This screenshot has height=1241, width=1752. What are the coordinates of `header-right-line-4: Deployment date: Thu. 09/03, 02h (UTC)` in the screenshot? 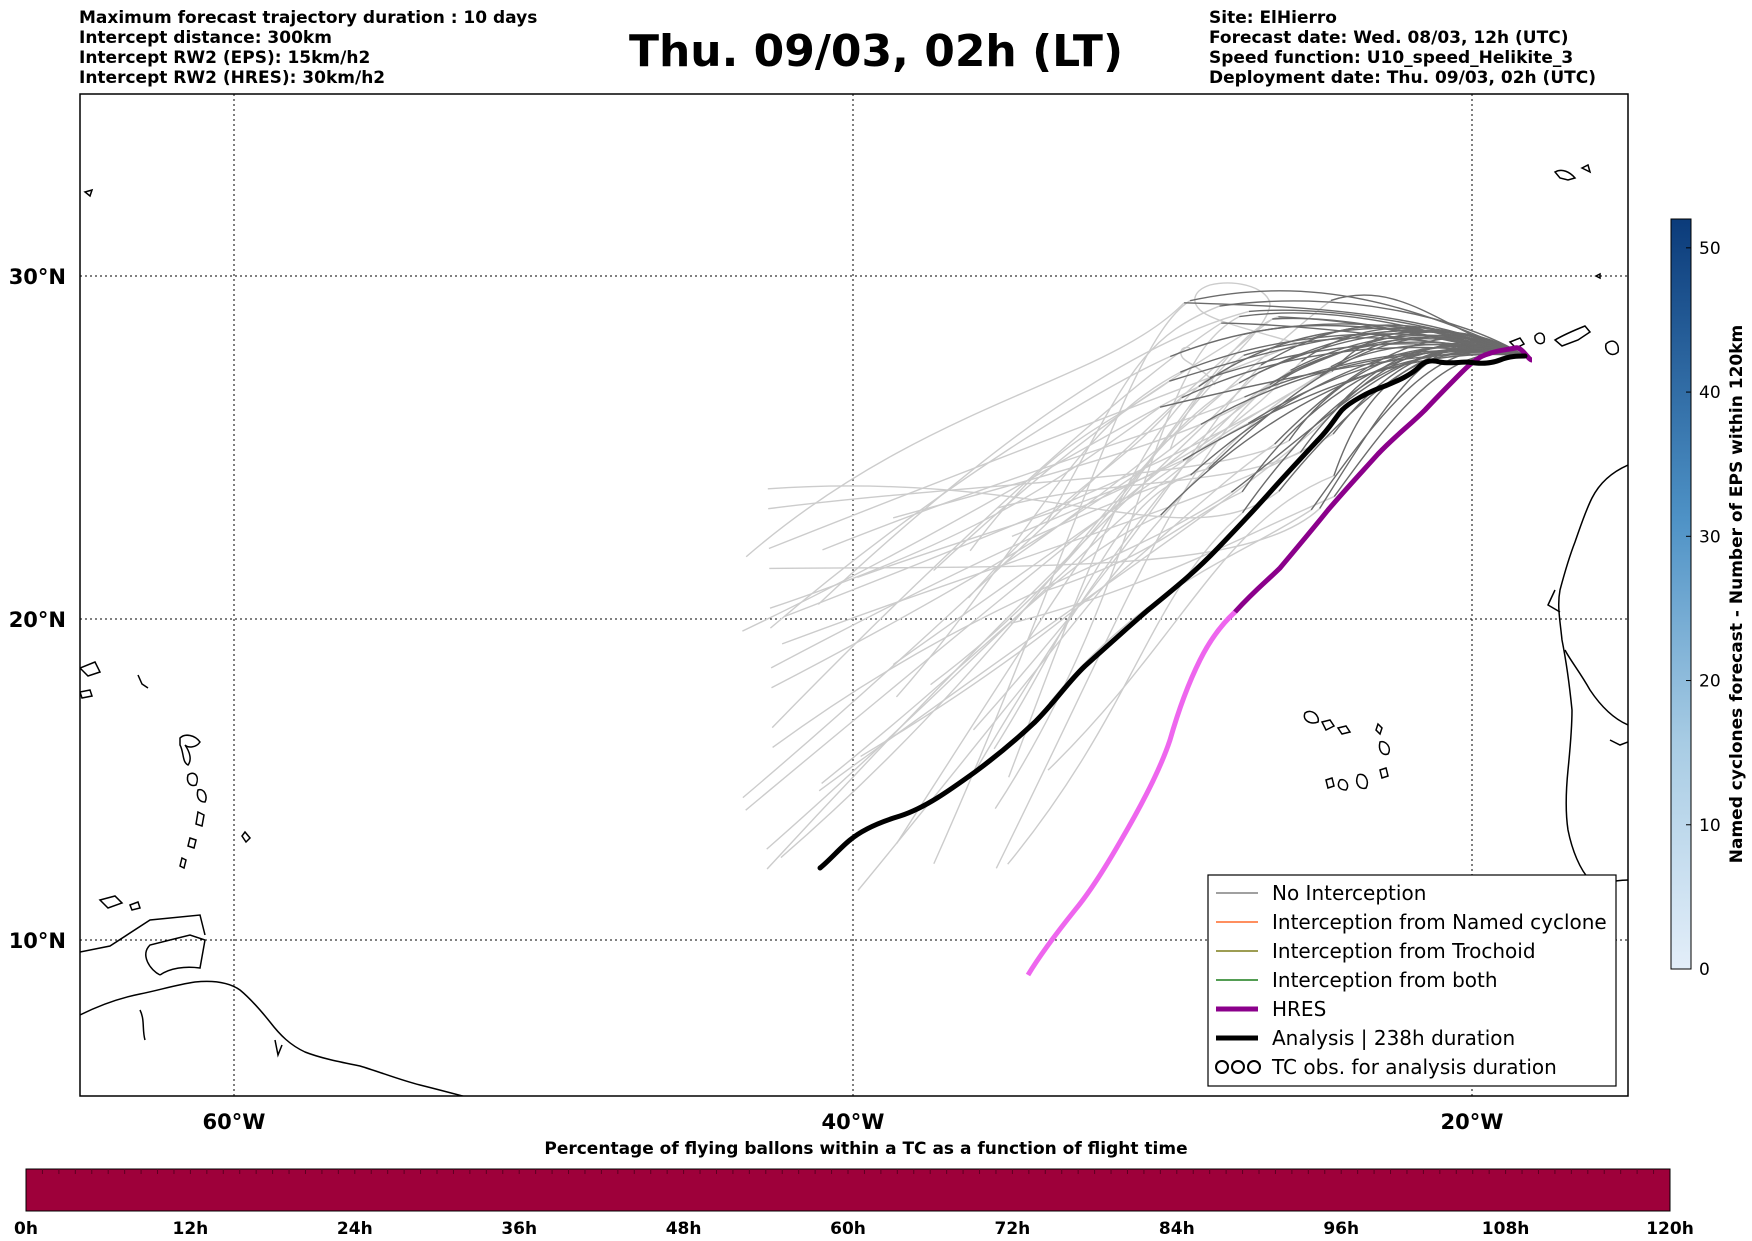 It's located at (1402, 78).